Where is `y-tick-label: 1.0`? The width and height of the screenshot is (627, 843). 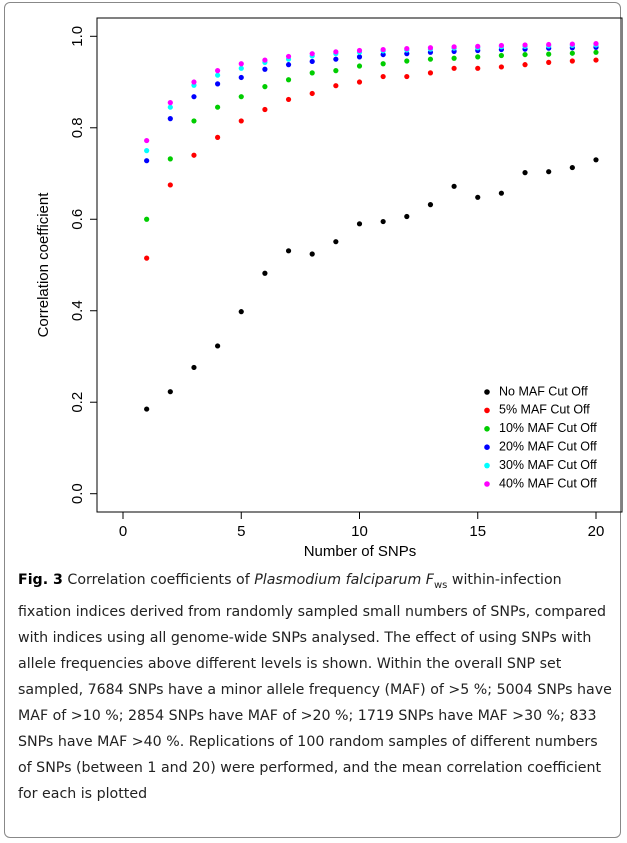 y-tick-label: 1.0 is located at coordinates (77, 36).